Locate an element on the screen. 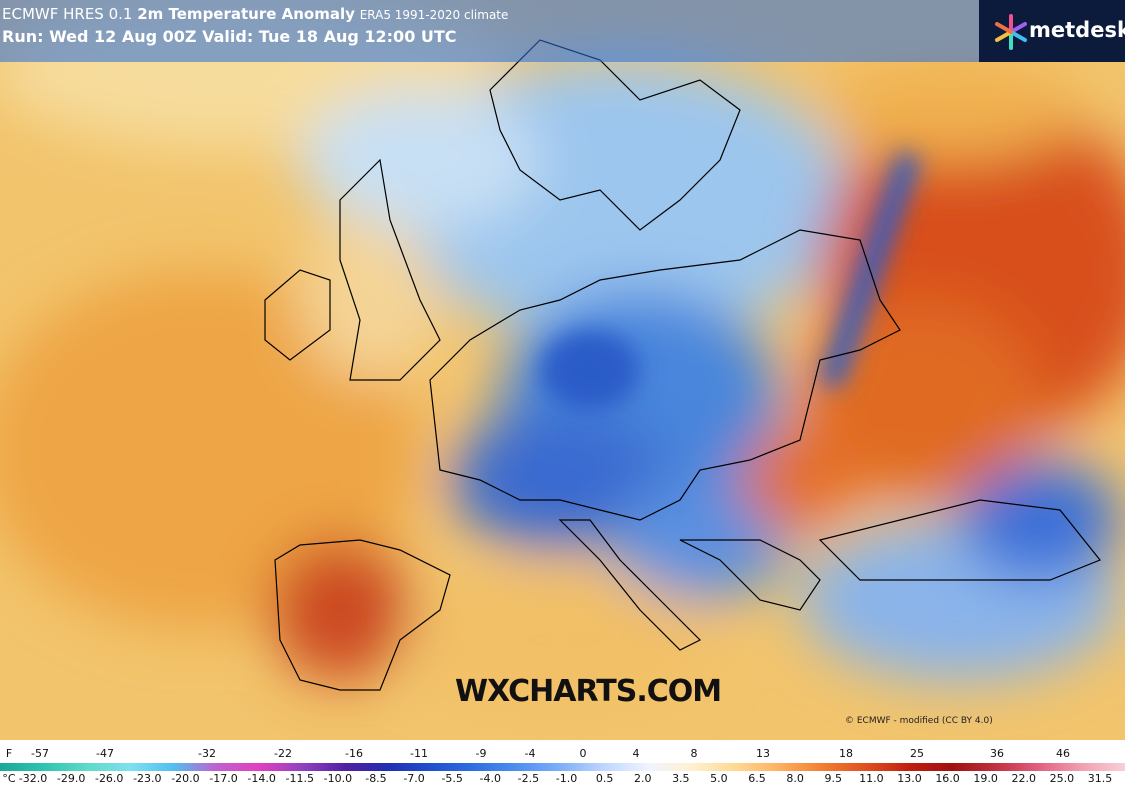  f-label: -11 is located at coordinates (419, 753).